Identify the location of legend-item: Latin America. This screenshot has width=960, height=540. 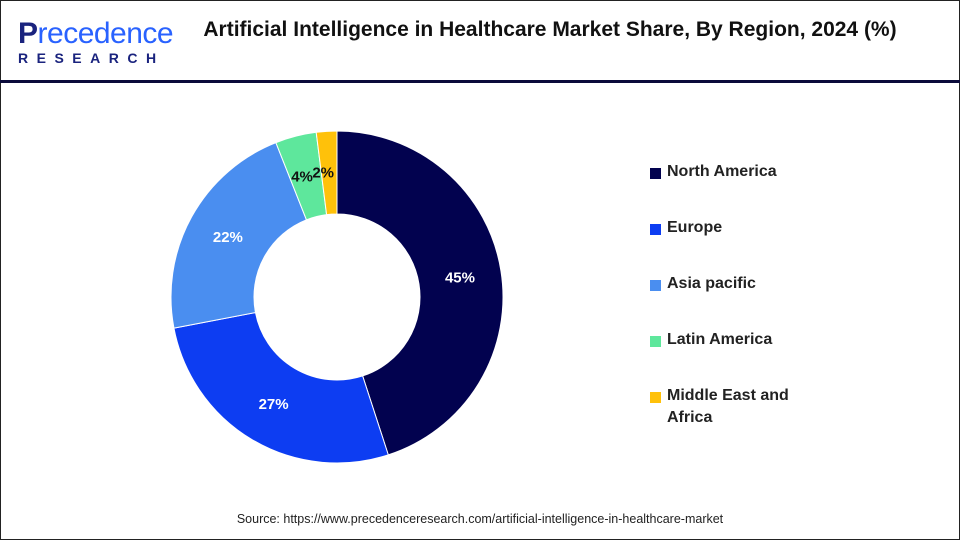
(733, 359).